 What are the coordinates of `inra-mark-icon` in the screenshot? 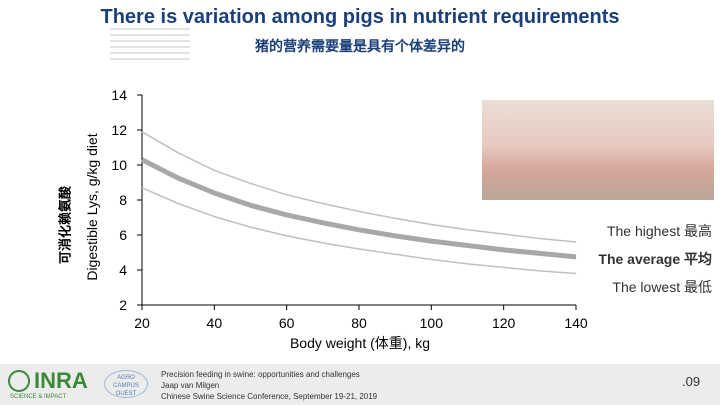 It's located at (19, 381).